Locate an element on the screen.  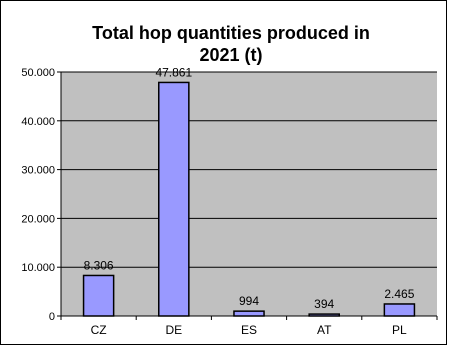
chart-title-line-1: Total hop quantities produced in is located at coordinates (231, 33).